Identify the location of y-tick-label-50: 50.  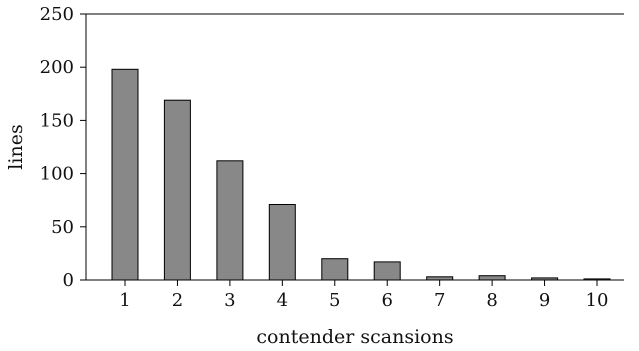
(62, 227).